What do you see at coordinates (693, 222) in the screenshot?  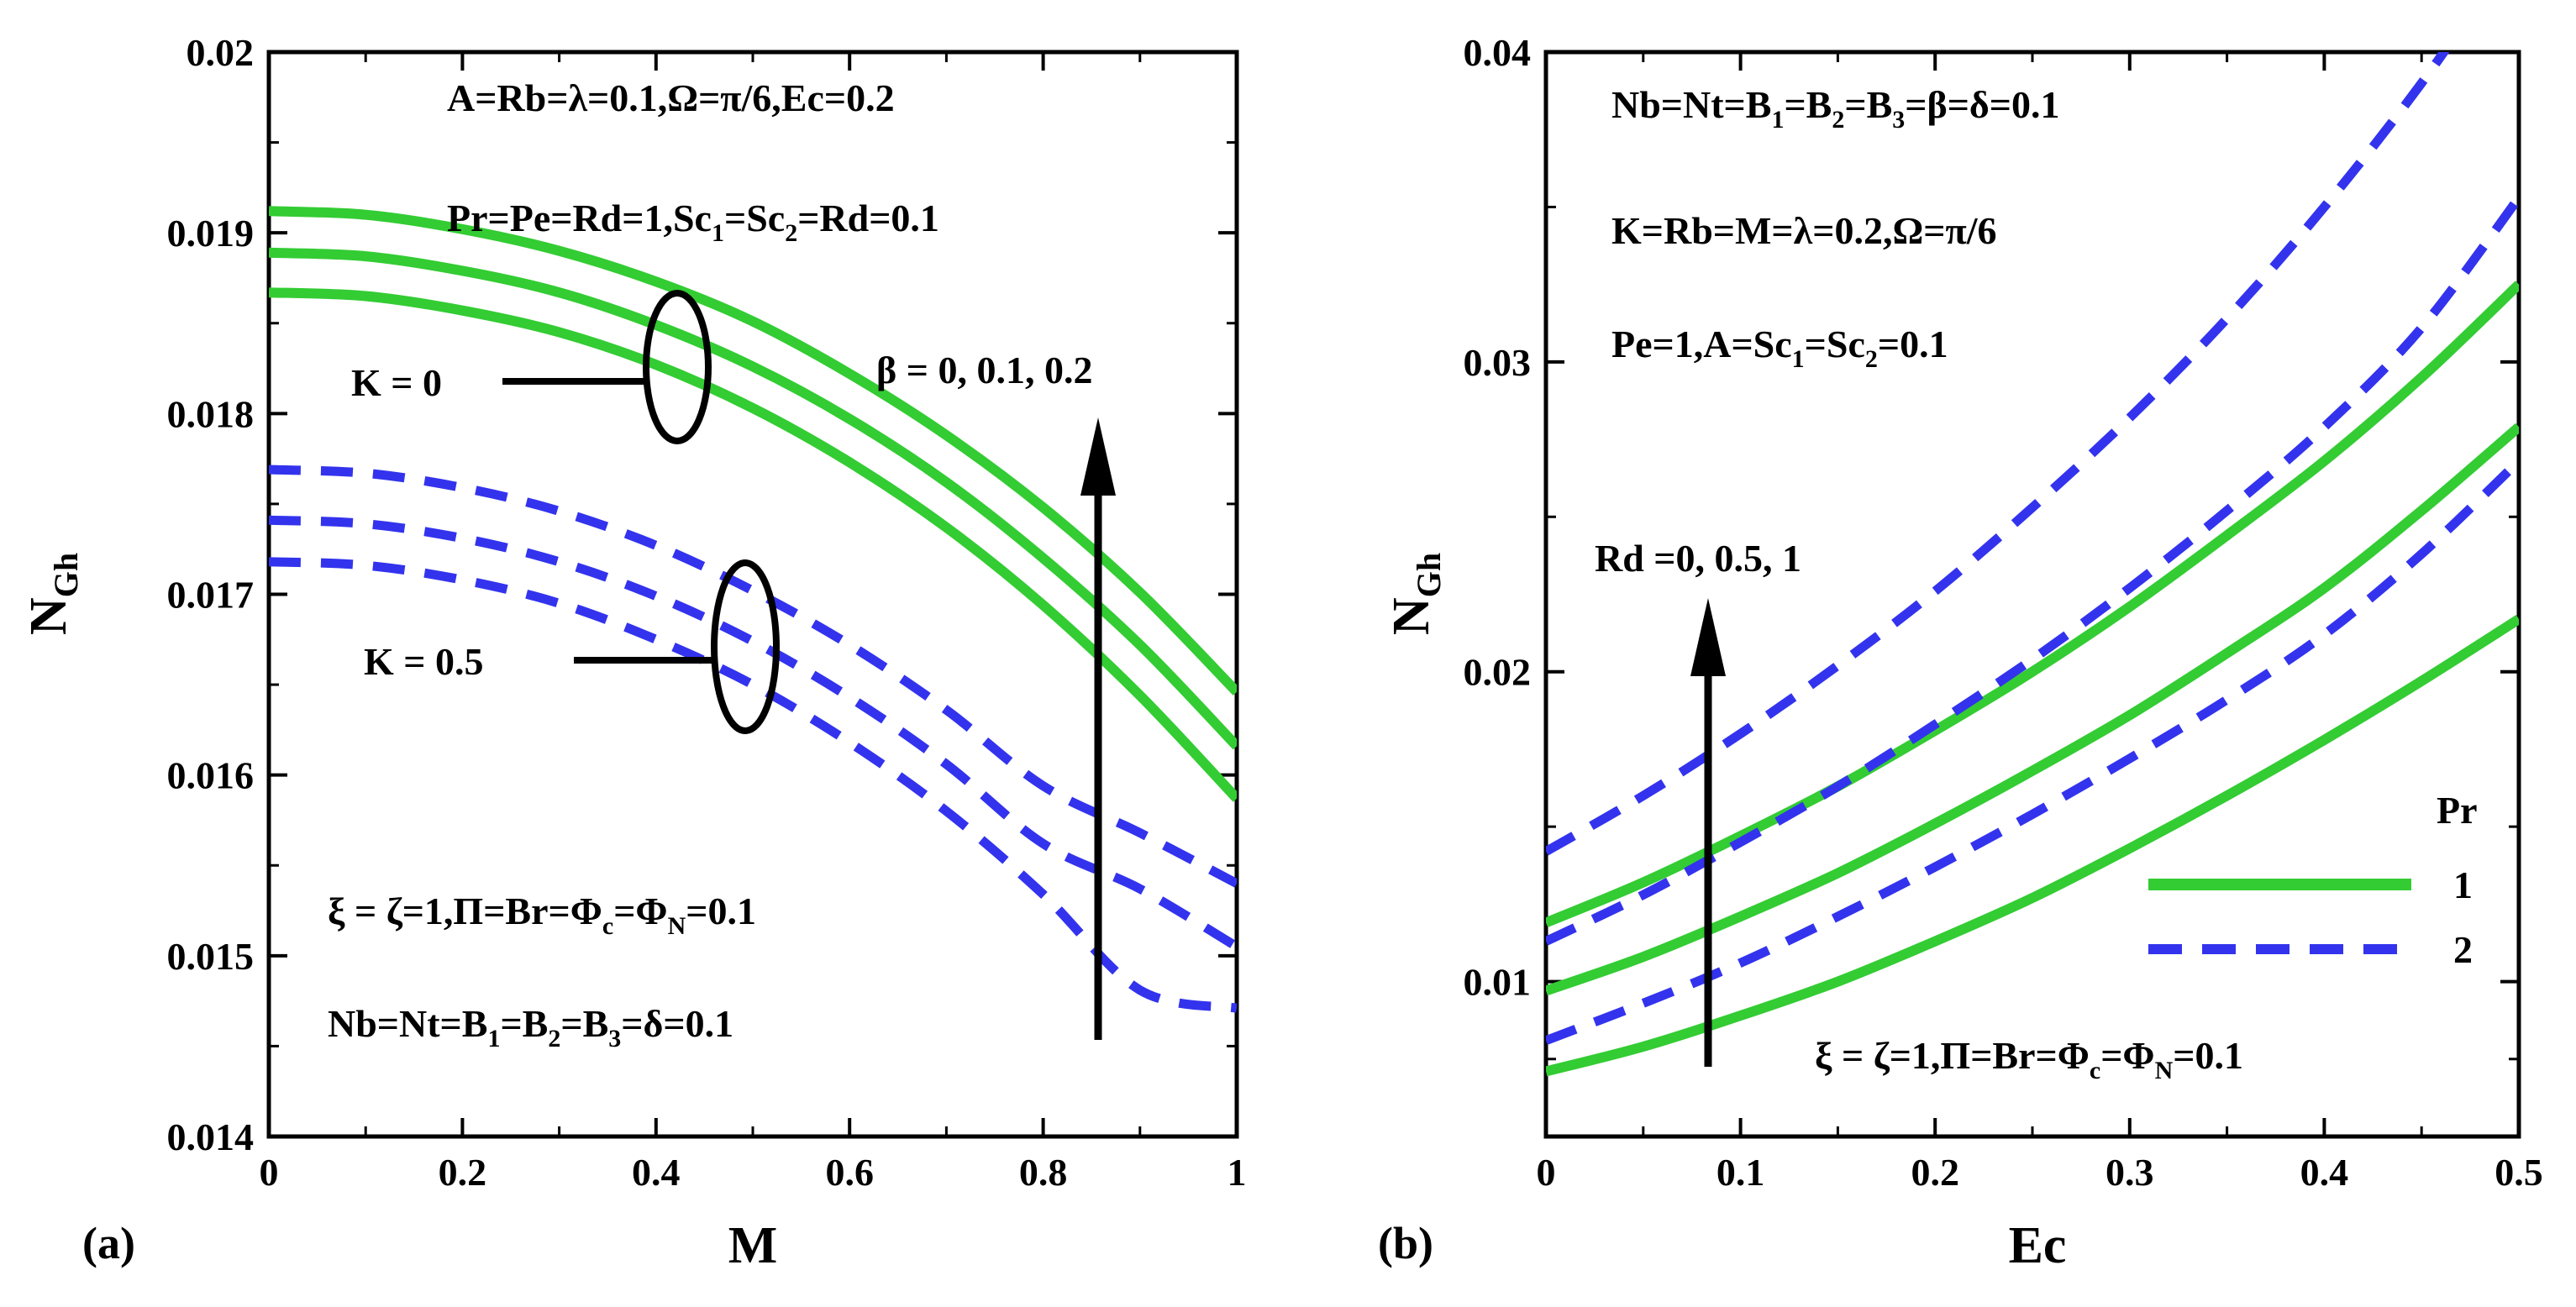 I see `params-line-2-a: Pr=Pe=Rd=1,Sc1=Sc2=Rd=0.1` at bounding box center [693, 222].